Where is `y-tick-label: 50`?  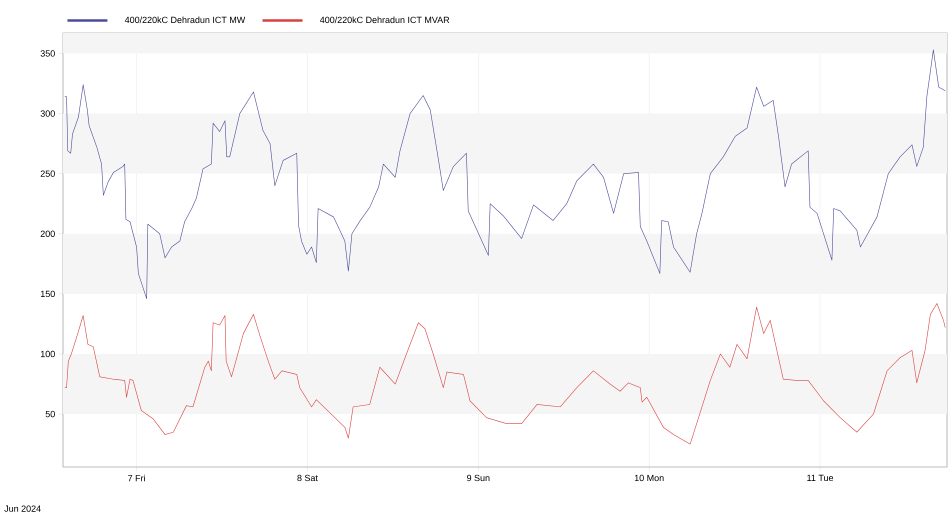 y-tick-label: 50 is located at coordinates (50, 414).